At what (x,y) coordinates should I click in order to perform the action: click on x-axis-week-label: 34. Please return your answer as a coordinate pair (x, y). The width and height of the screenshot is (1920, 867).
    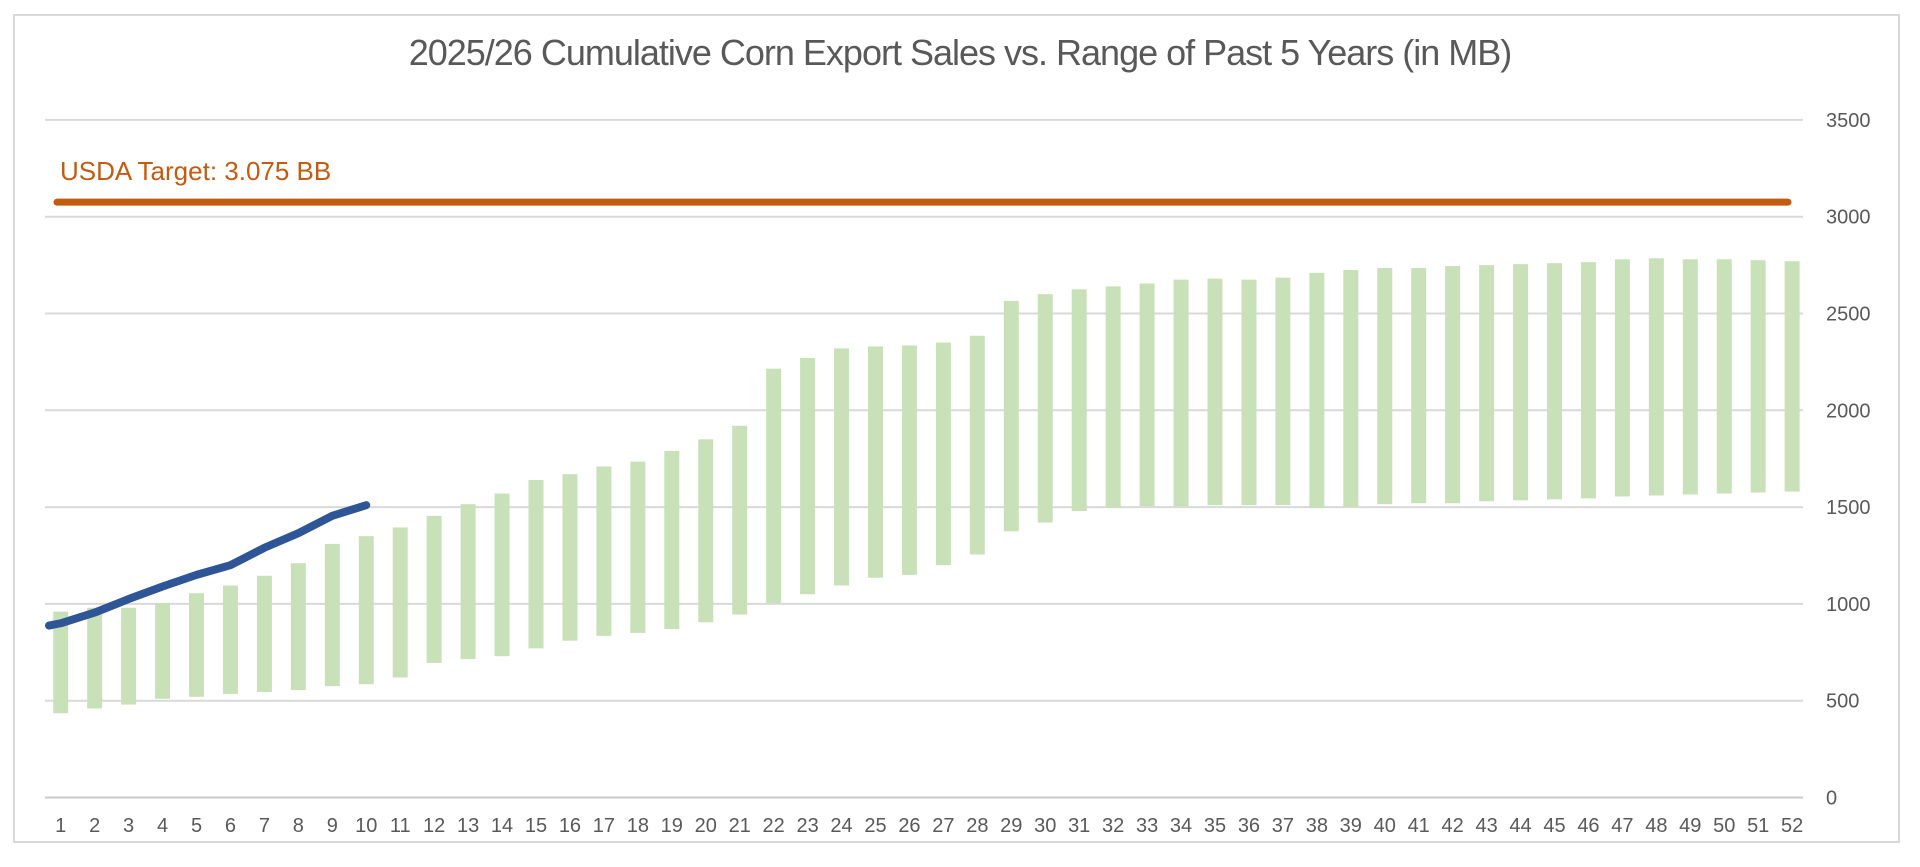
    Looking at the image, I should click on (1181, 826).